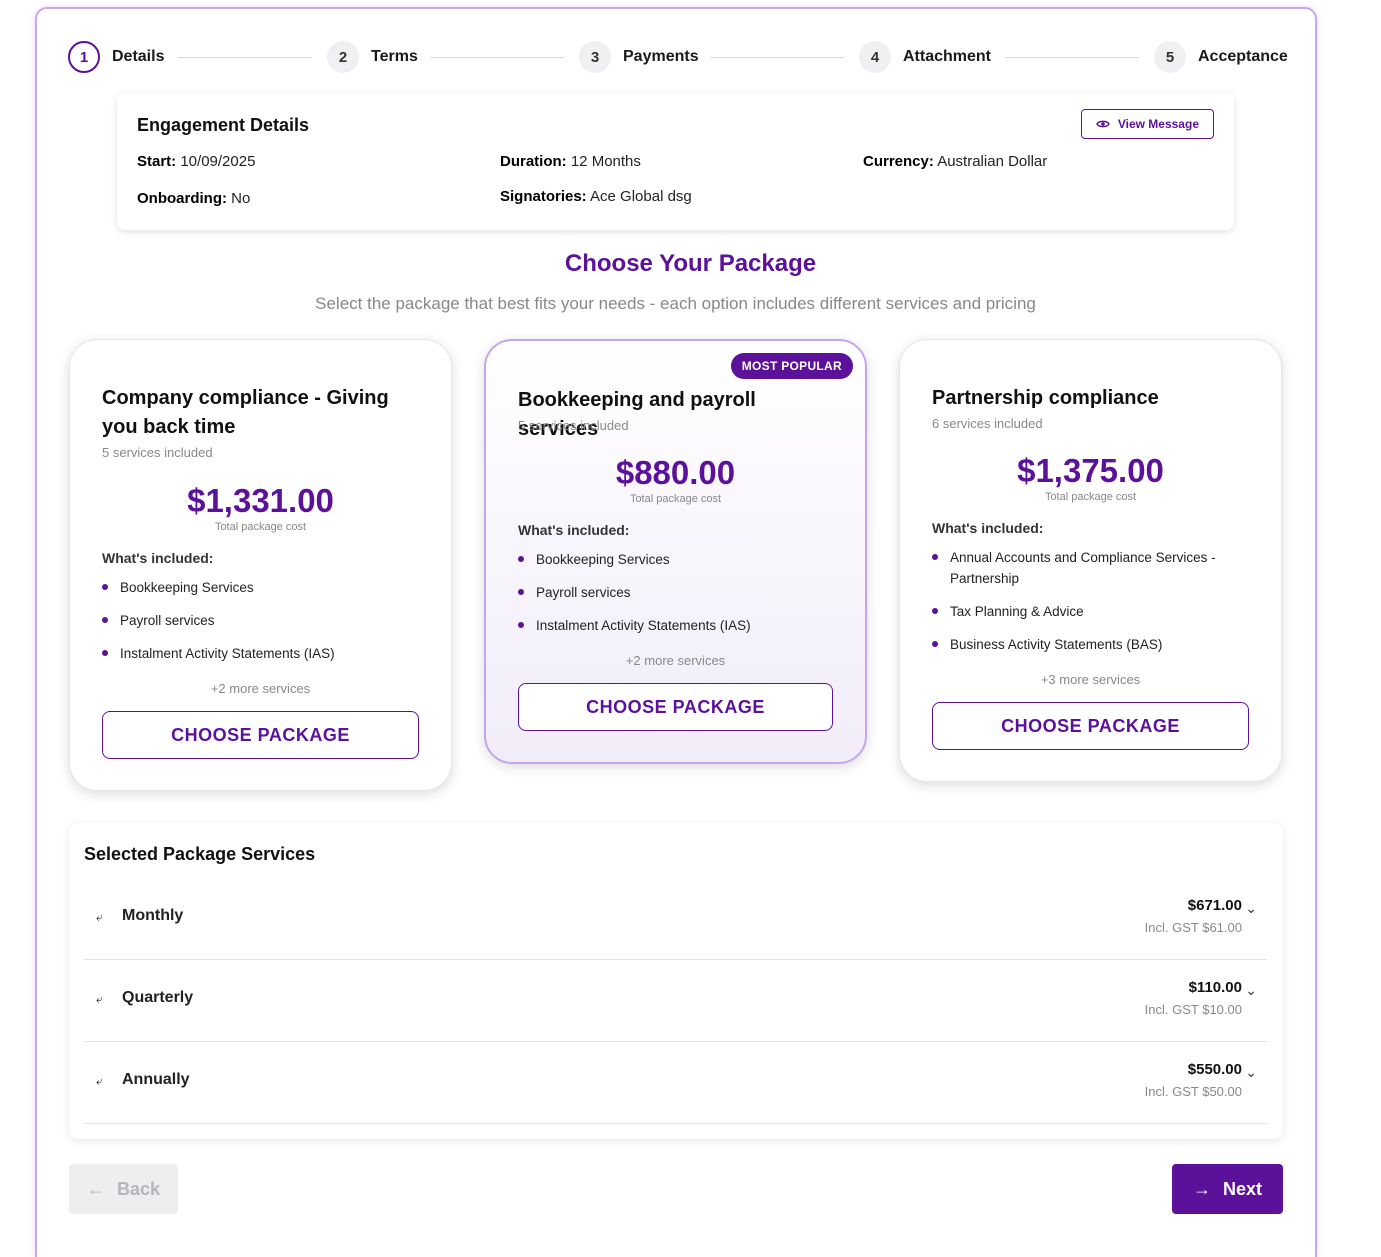 Image resolution: width=1381 pixels, height=1257 pixels. I want to click on step-payments: 3 Payments, so click(639, 57).